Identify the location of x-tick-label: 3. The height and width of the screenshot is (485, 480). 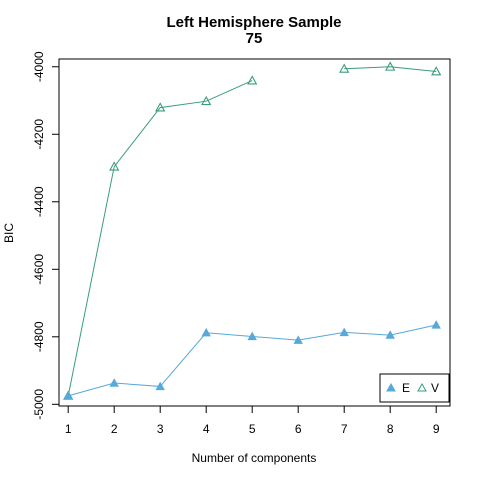
(160, 429).